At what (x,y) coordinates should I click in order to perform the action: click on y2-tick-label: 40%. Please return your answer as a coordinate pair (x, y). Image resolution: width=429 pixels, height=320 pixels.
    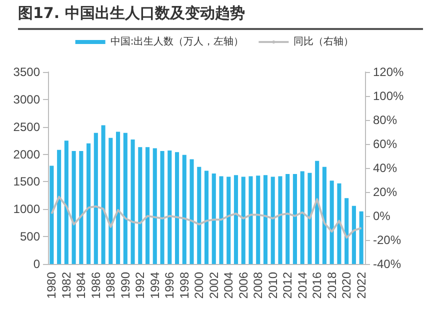
    Looking at the image, I should click on (385, 168).